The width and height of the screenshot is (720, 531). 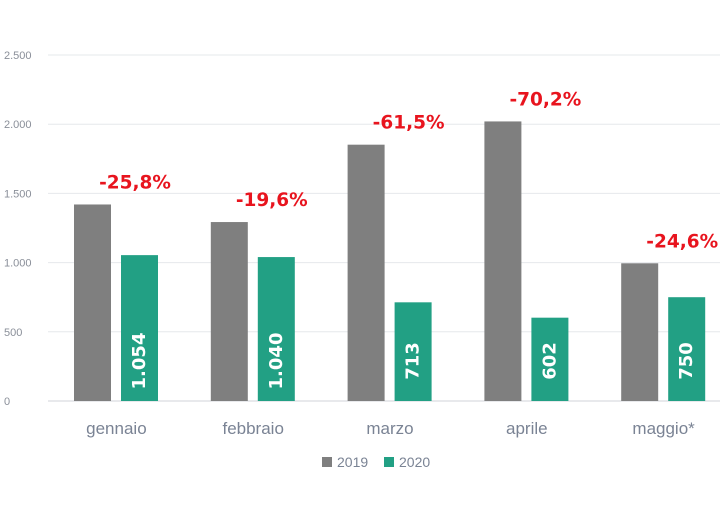 I want to click on x-tick-label: aprile, so click(x=527, y=428).